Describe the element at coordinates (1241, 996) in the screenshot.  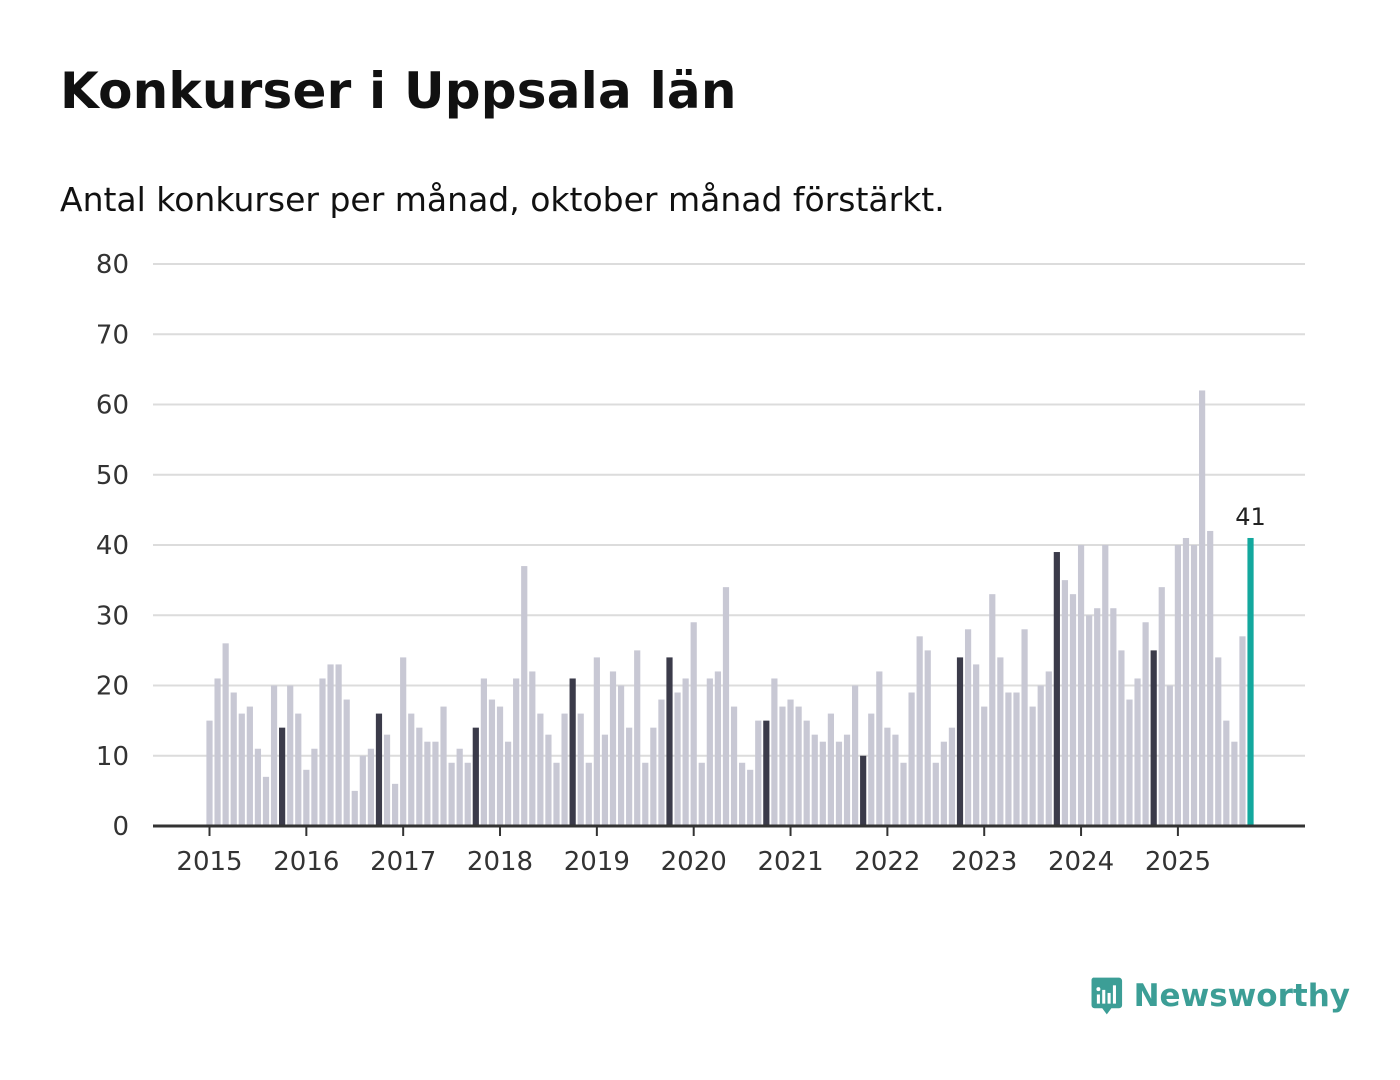
I see `brand-name: Newsworthy` at that location.